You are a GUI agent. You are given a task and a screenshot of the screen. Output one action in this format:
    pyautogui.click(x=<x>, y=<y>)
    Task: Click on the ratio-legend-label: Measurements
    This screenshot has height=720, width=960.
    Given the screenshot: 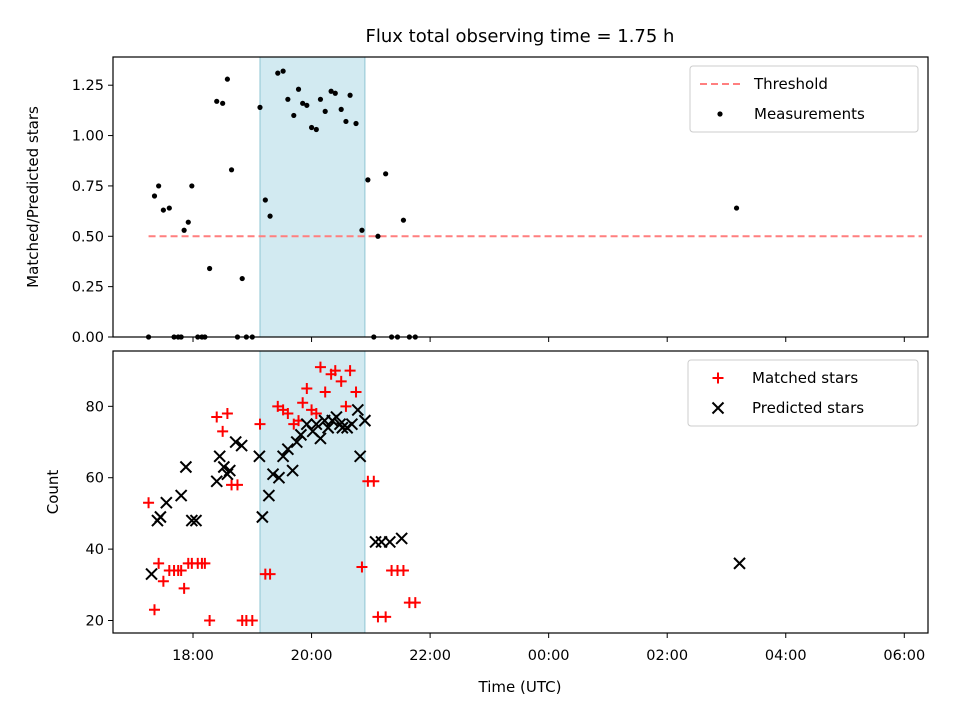 What is the action you would take?
    pyautogui.click(x=809, y=114)
    